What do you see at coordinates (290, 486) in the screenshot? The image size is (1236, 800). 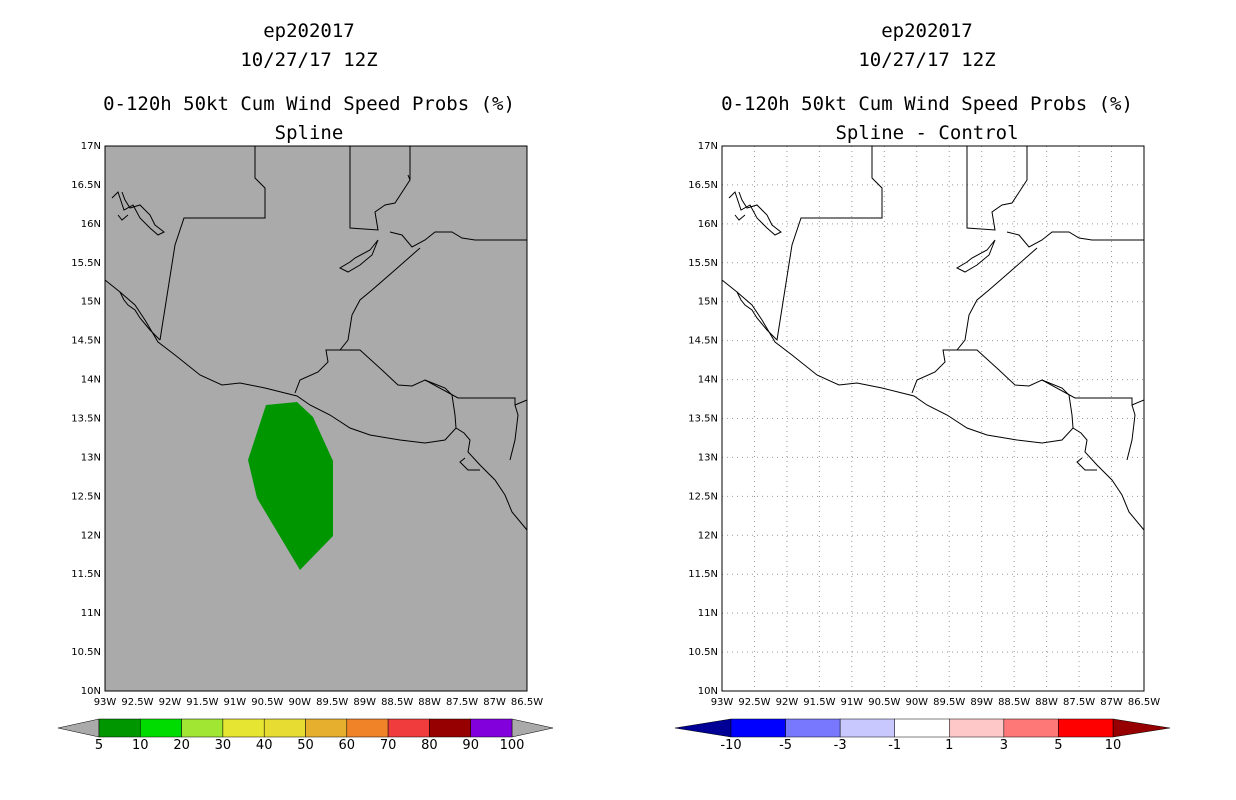 I see `probability-region` at bounding box center [290, 486].